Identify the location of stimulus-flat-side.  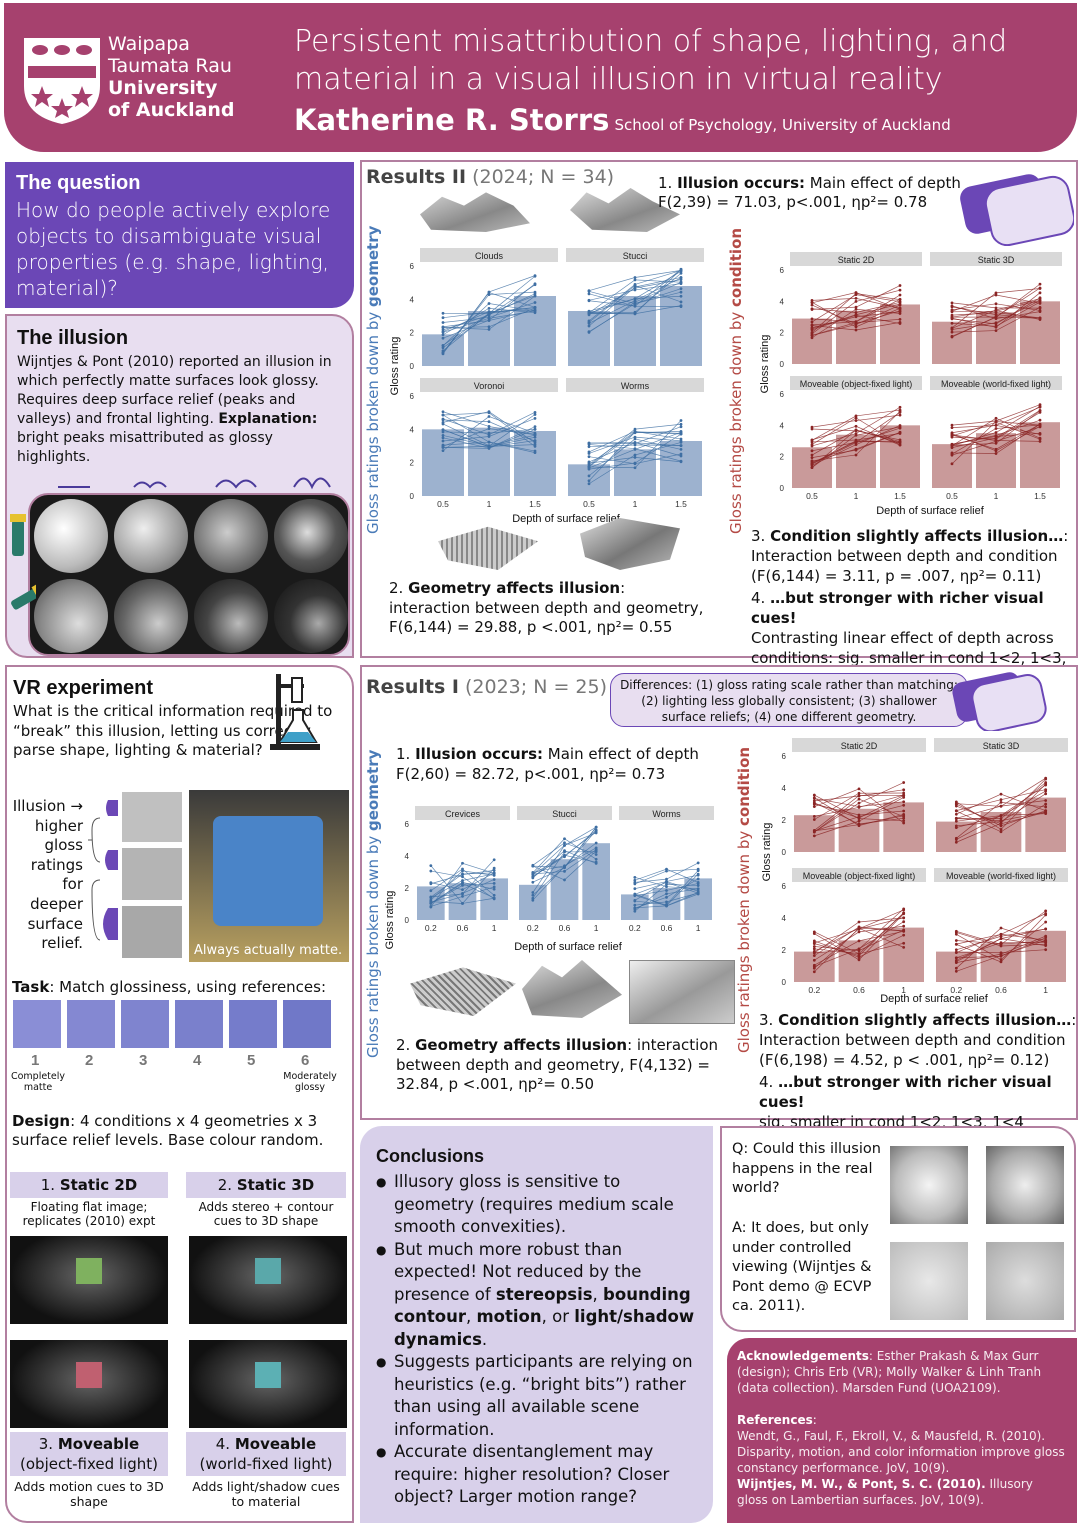
(71, 616).